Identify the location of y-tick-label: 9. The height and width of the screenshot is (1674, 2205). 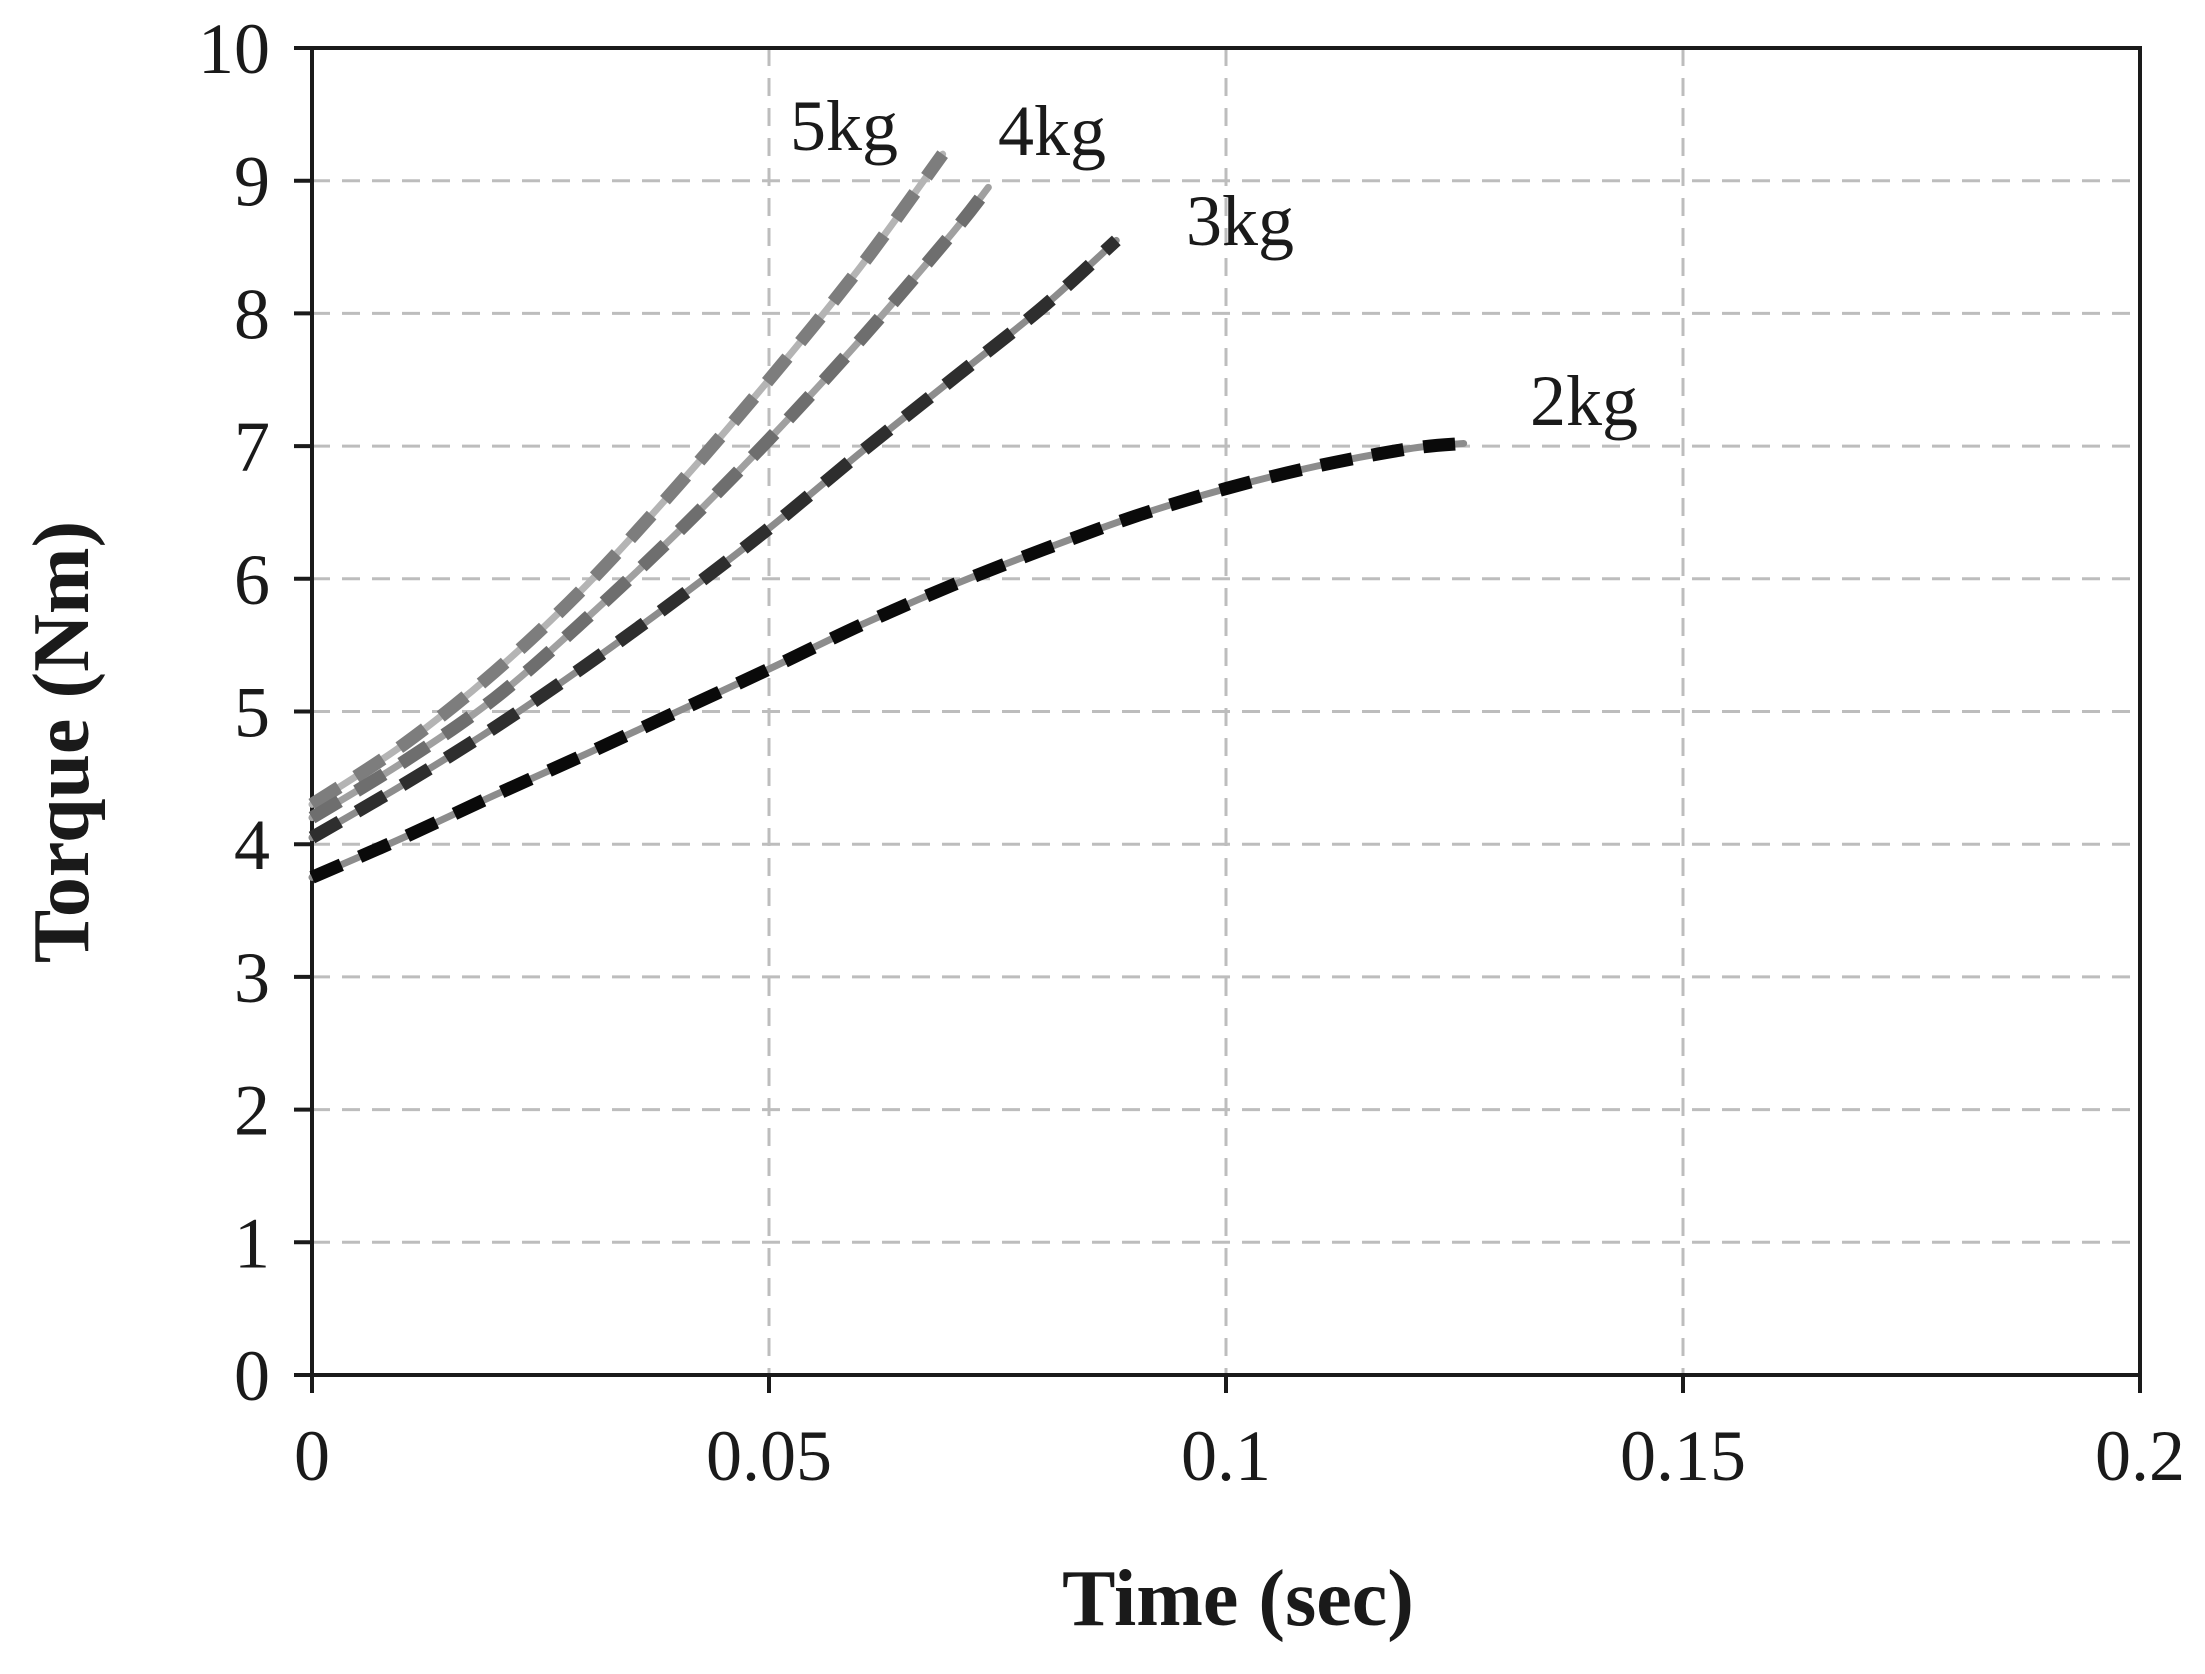
(252, 182).